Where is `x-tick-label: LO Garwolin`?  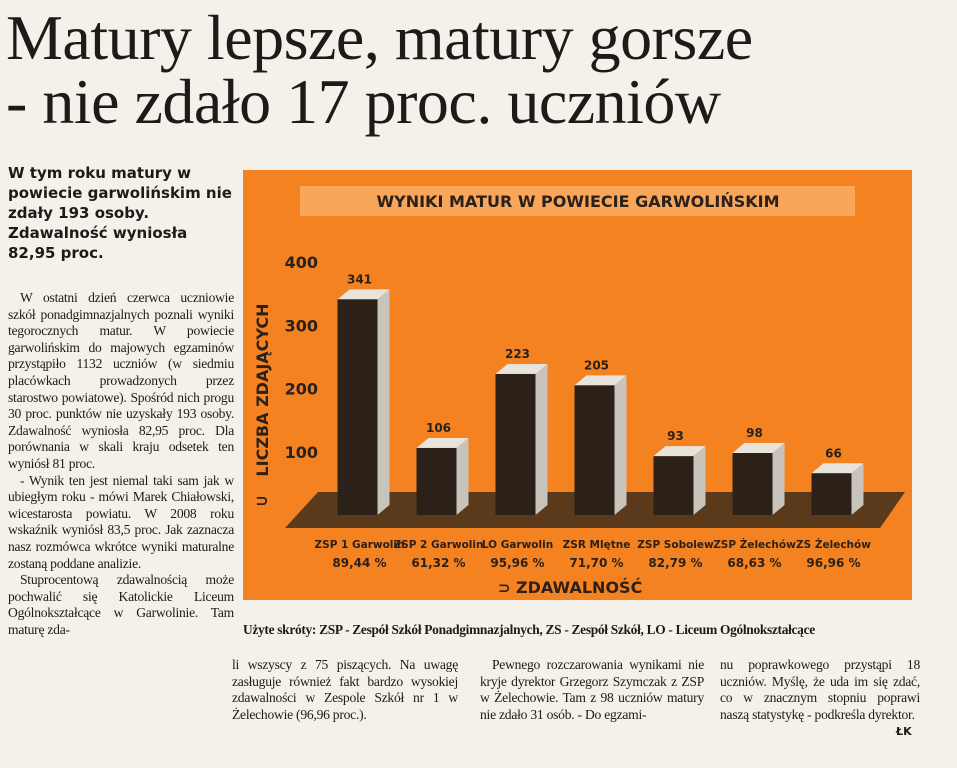 x-tick-label: LO Garwolin is located at coordinates (517, 545).